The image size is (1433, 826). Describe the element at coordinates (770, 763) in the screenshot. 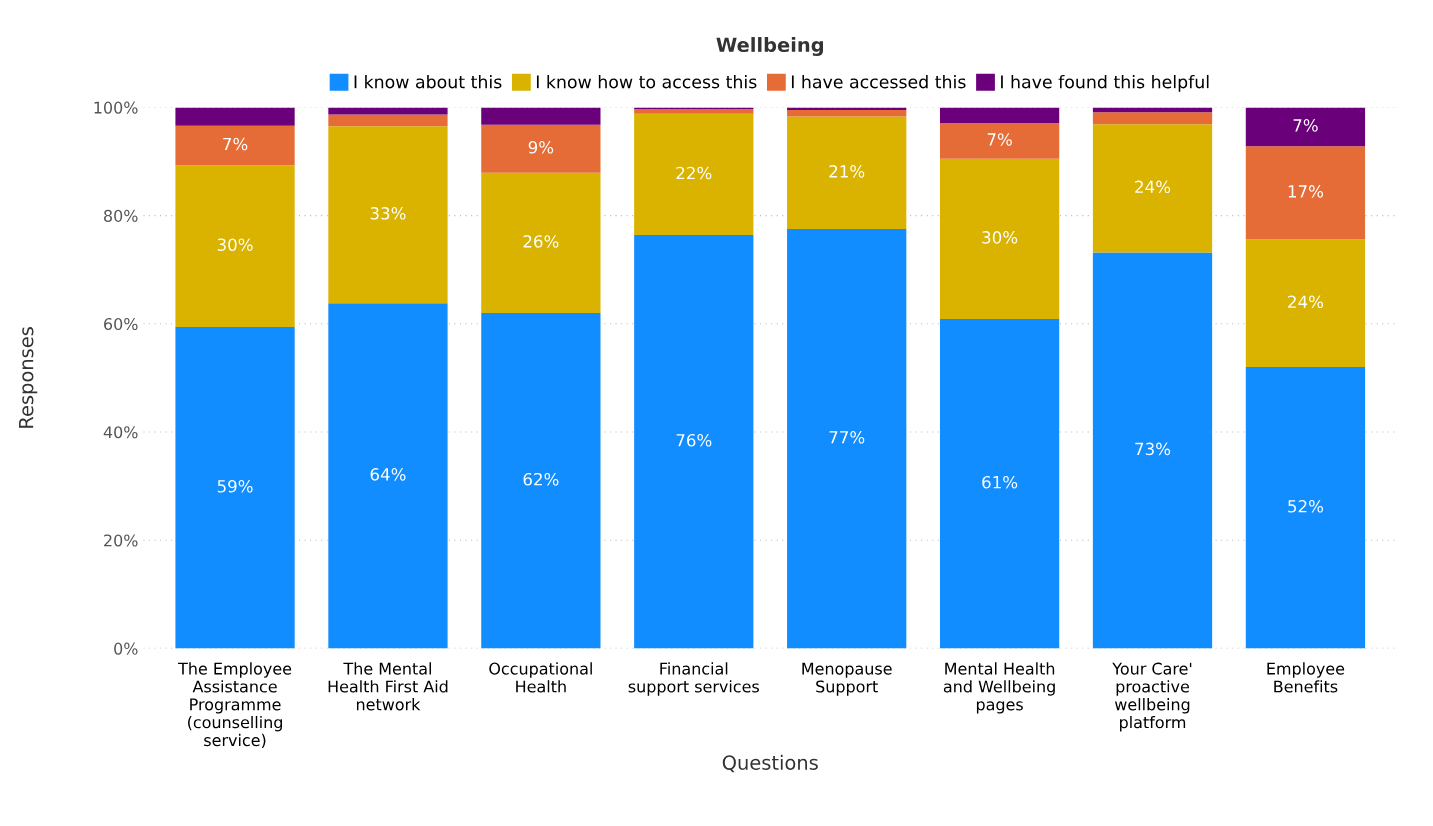

I see `x-axis-title: Questions` at that location.